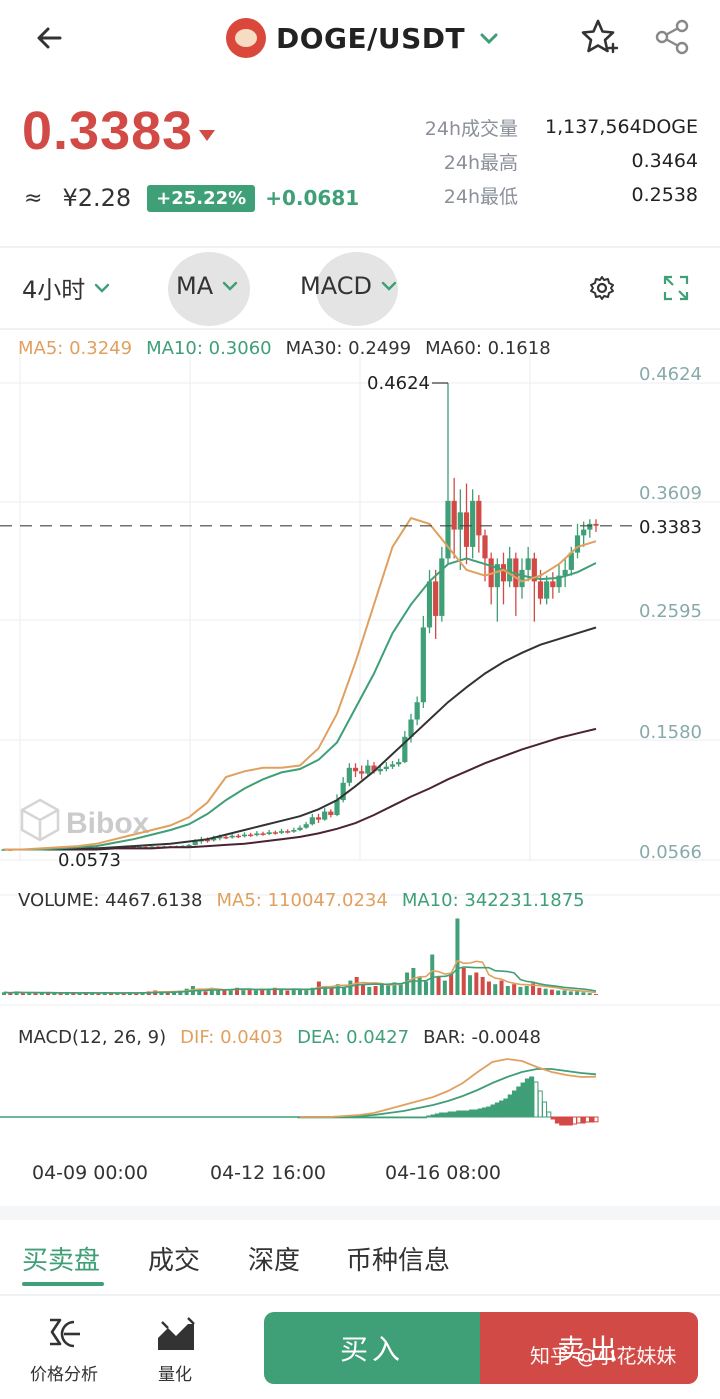 The height and width of the screenshot is (1399, 720). What do you see at coordinates (599, 37) in the screenshot?
I see `star-add-icon` at bounding box center [599, 37].